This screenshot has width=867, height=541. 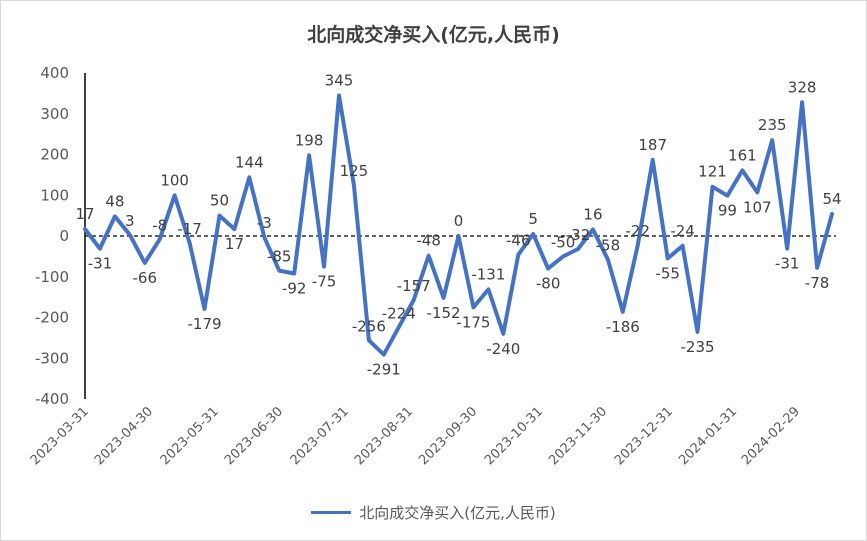 What do you see at coordinates (444, 313) in the screenshot?
I see `data-label: -152` at bounding box center [444, 313].